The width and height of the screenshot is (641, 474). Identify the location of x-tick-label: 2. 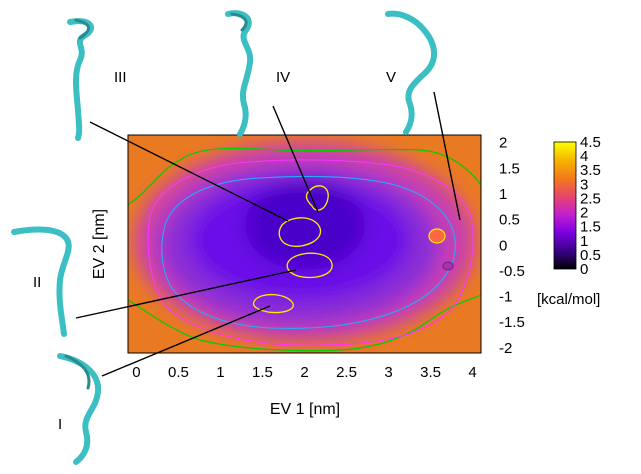
(304, 372).